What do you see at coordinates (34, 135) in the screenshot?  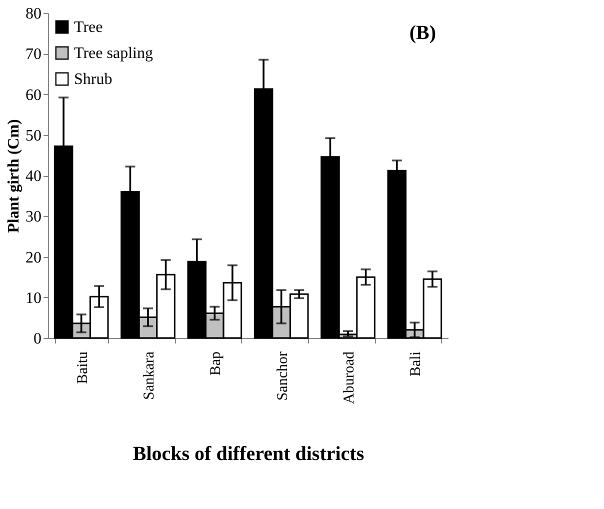 I see `y-tick-label: 50` at bounding box center [34, 135].